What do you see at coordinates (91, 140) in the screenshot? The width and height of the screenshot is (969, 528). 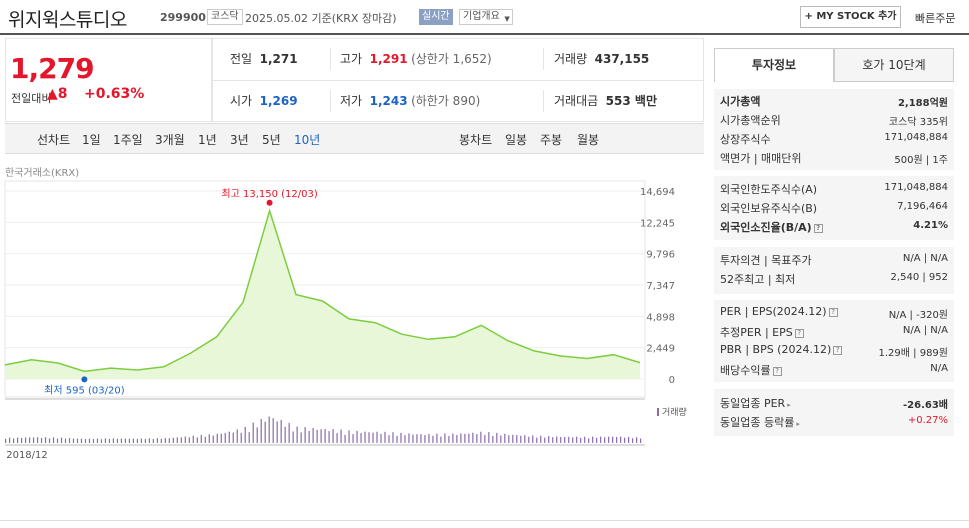 I see `period-1d: 1일` at bounding box center [91, 140].